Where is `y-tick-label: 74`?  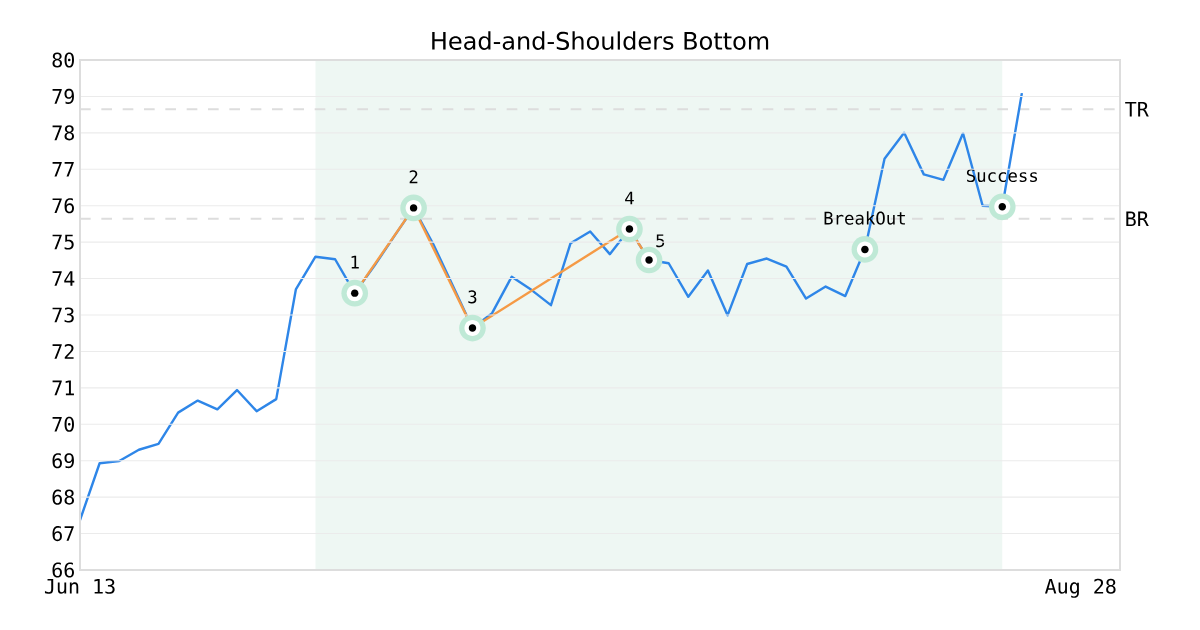 y-tick-label: 74 is located at coordinates (63, 278).